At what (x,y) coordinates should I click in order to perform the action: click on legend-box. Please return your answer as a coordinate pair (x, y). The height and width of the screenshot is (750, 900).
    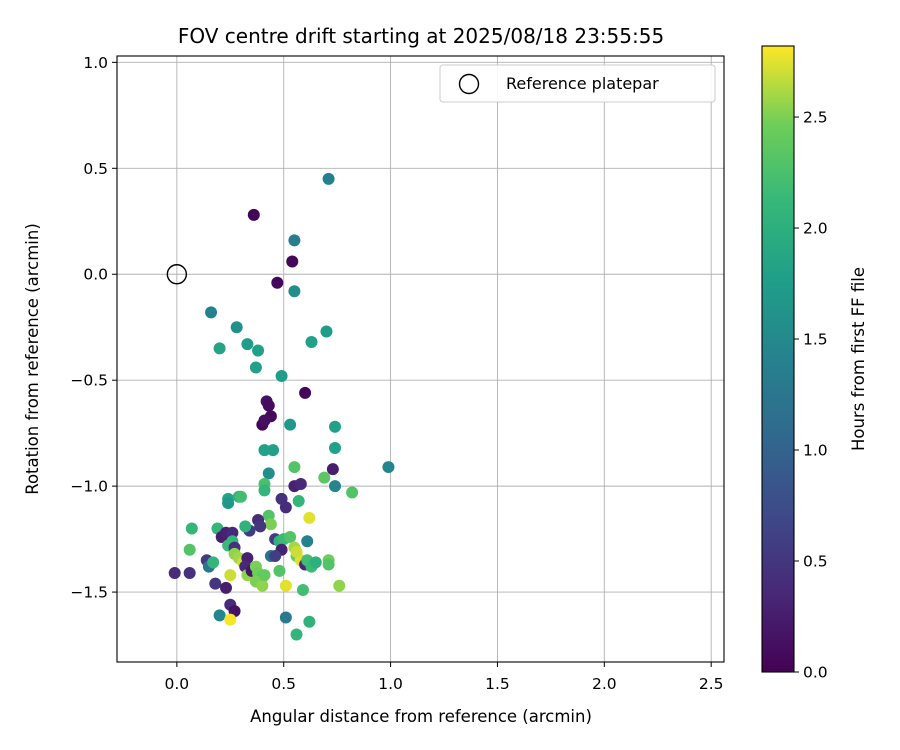
    Looking at the image, I should click on (577, 83).